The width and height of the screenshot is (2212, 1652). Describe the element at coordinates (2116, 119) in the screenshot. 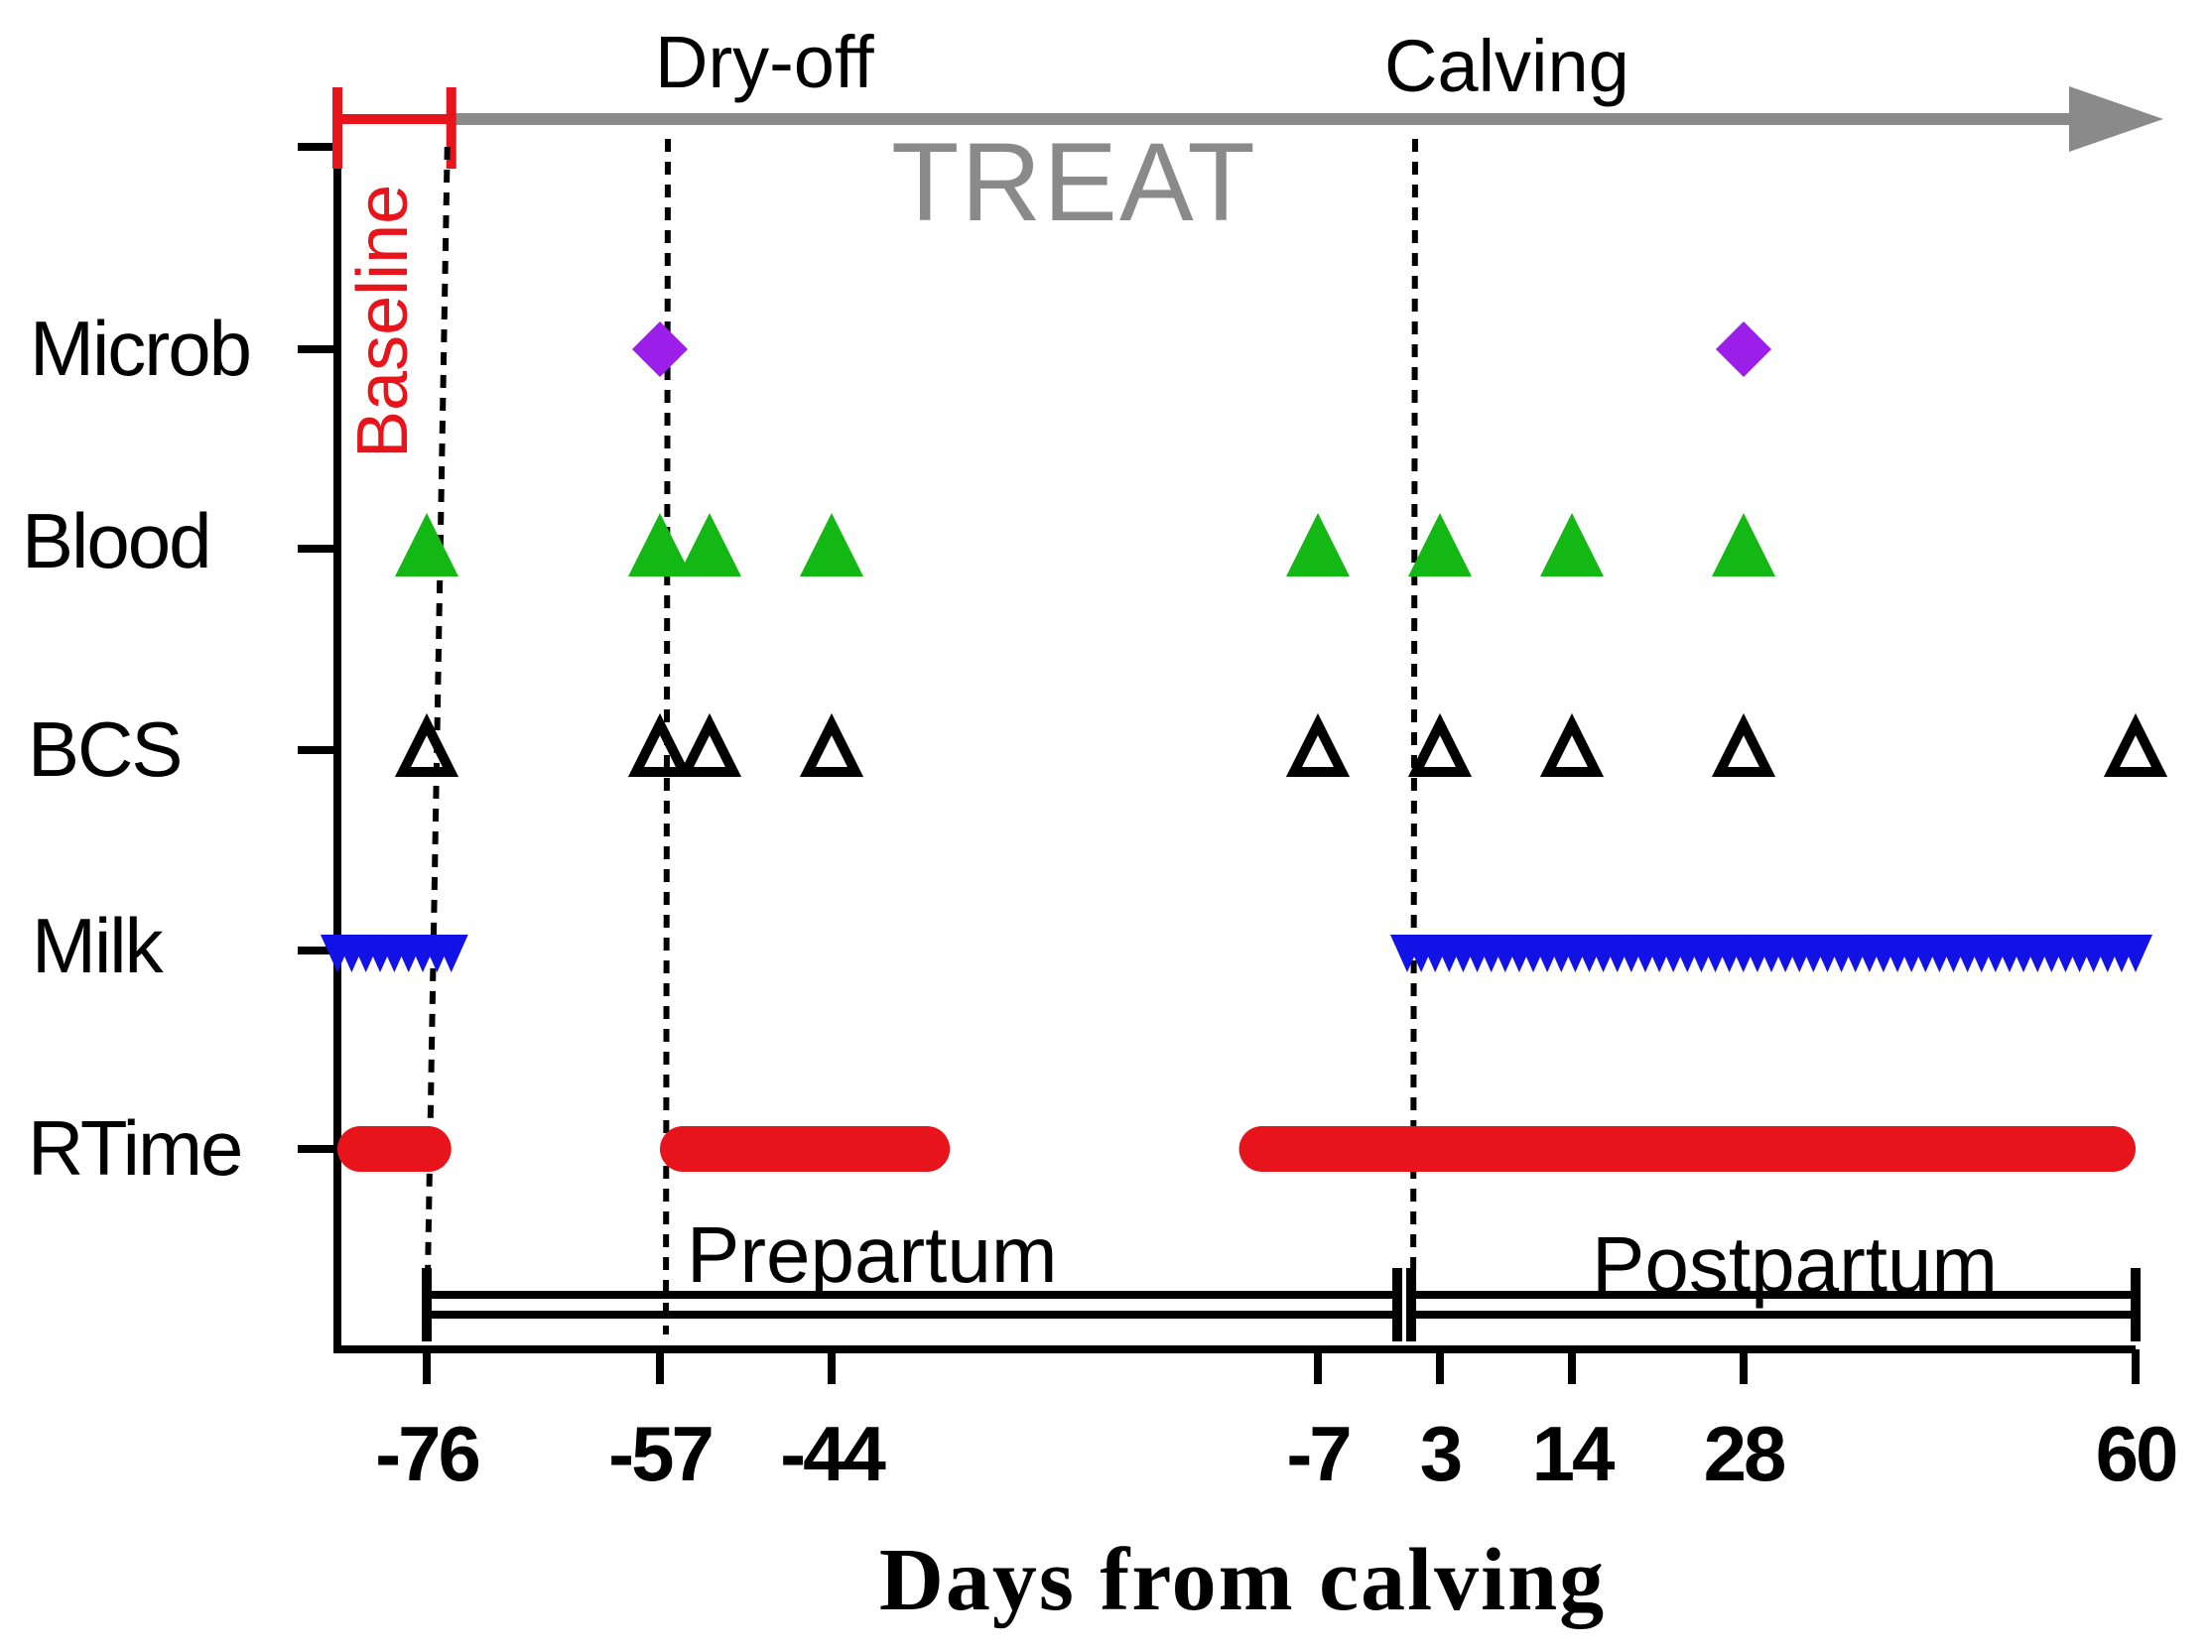

I see `treat-arrow-head` at that location.